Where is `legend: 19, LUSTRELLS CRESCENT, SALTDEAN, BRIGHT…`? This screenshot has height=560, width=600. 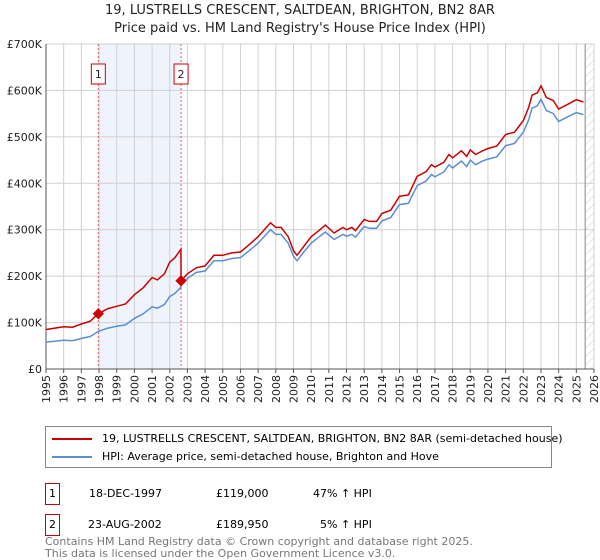 legend: 19, LUSTRELLS CRESCENT, SALTDEAN, BRIGHT… is located at coordinates (304, 447).